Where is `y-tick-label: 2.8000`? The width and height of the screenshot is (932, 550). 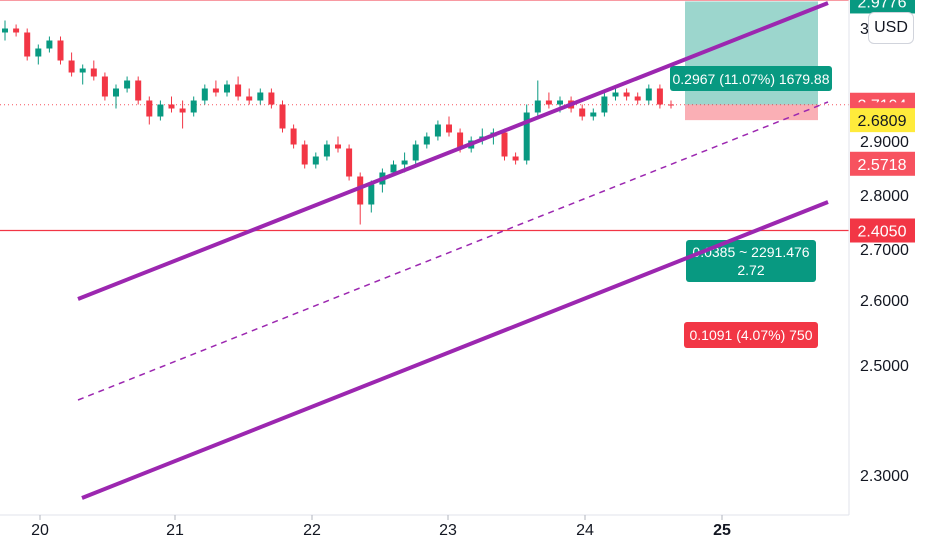 y-tick-label: 2.8000 is located at coordinates (884, 196).